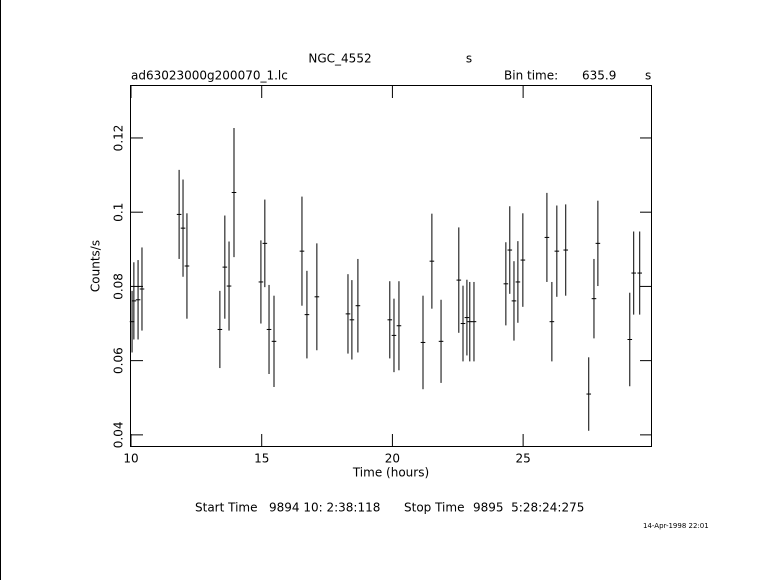 The height and width of the screenshot is (580, 781). What do you see at coordinates (119, 212) in the screenshot?
I see `y-tick-label: 0.1` at bounding box center [119, 212].